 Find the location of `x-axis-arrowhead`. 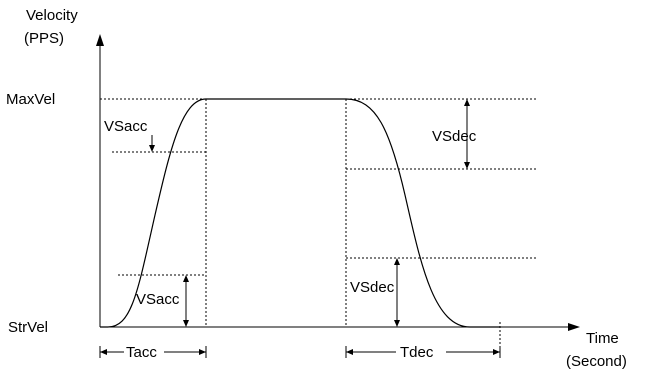

x-axis-arrowhead is located at coordinates (574, 327).